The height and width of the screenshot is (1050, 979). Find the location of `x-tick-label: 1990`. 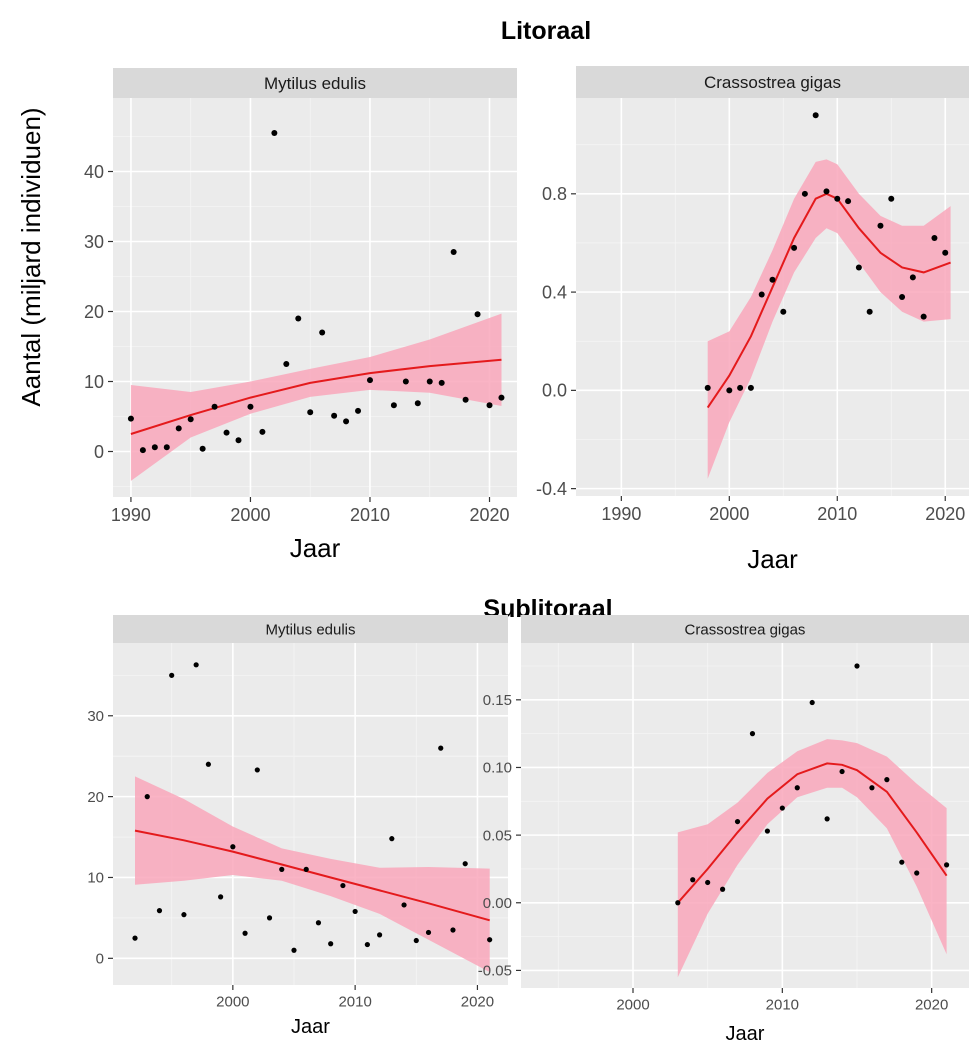

x-tick-label: 1990 is located at coordinates (131, 515).